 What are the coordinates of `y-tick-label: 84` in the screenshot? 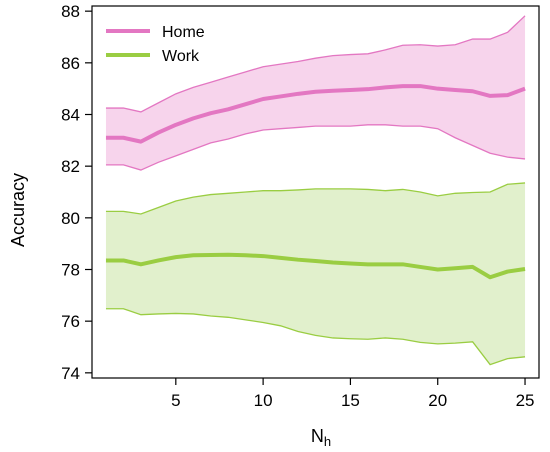 It's located at (70, 115).